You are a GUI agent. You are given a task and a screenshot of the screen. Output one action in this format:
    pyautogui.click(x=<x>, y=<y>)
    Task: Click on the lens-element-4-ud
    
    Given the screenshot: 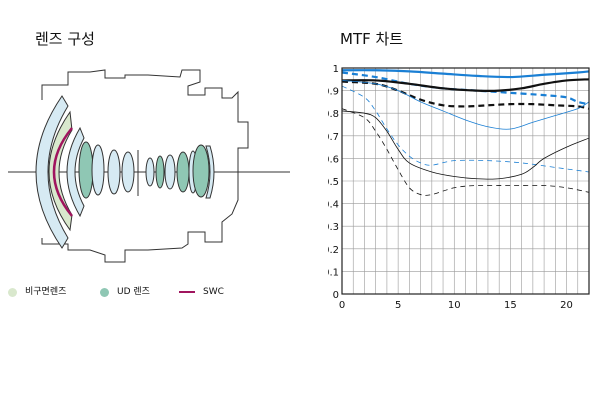 What is the action you would take?
    pyautogui.click(x=86, y=170)
    